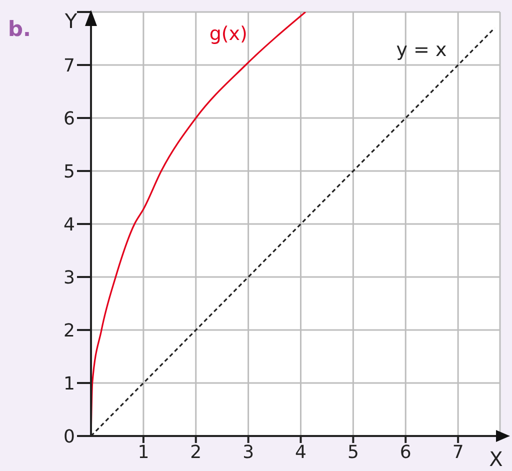  What do you see at coordinates (353, 452) in the screenshot?
I see `x-tick-label: 5` at bounding box center [353, 452].